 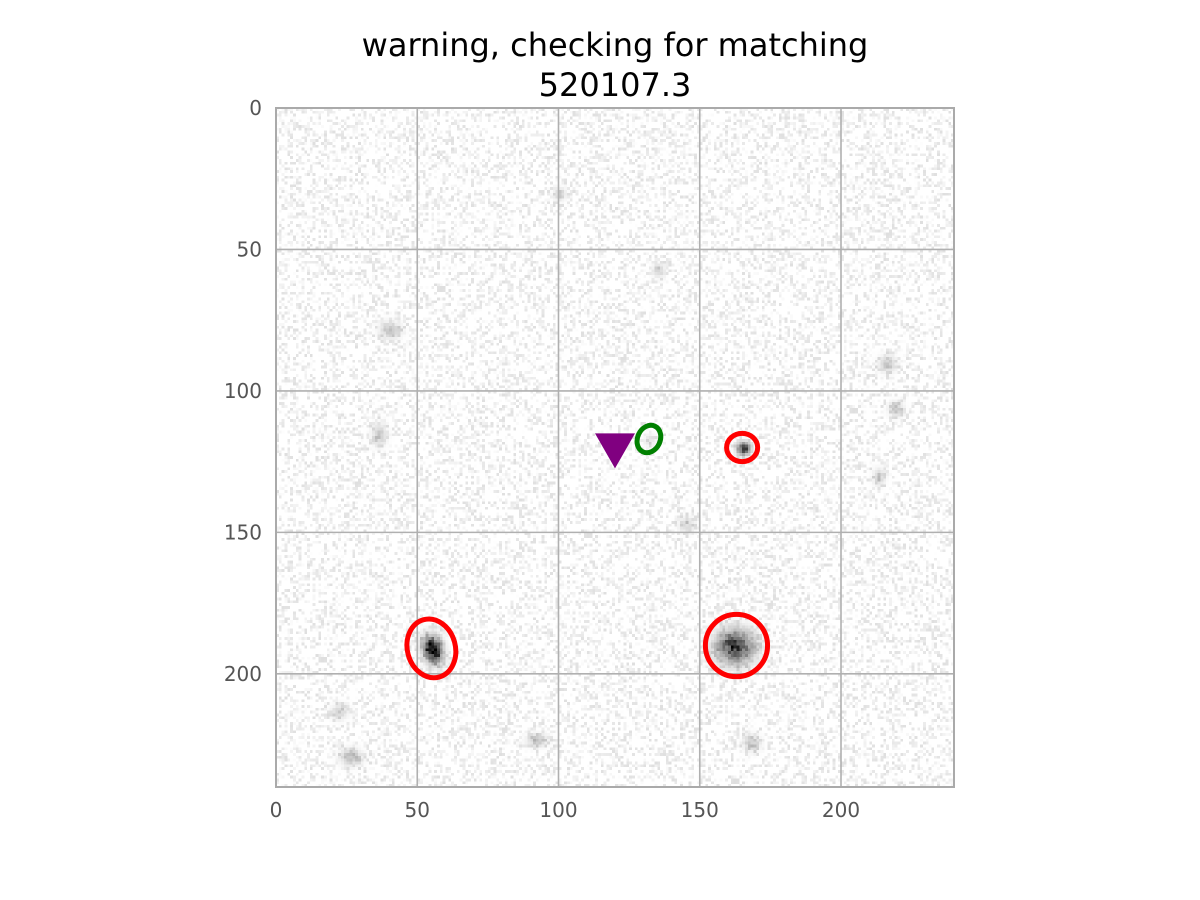 I want to click on x-tick-label: 100, so click(x=558, y=810).